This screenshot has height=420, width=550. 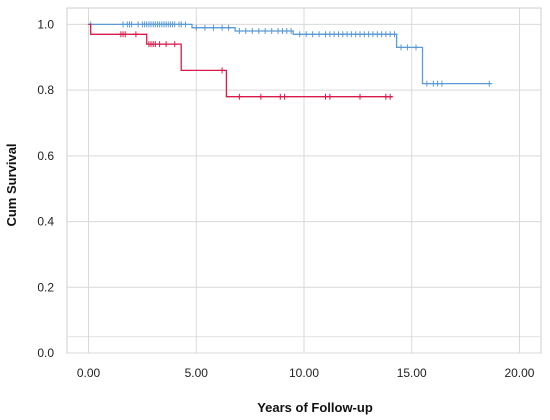 What do you see at coordinates (197, 373) in the screenshot?
I see `x-tick-label: 5.00` at bounding box center [197, 373].